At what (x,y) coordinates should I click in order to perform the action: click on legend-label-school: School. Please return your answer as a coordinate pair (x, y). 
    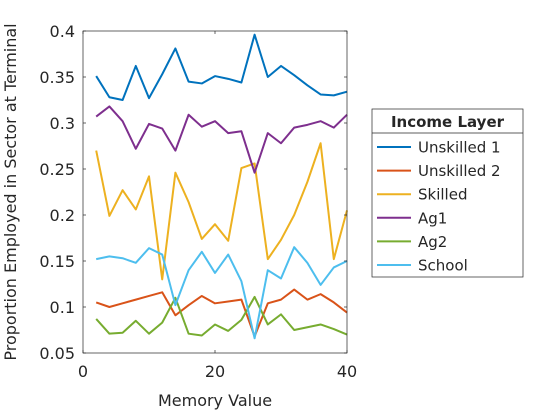
    Looking at the image, I should click on (443, 266).